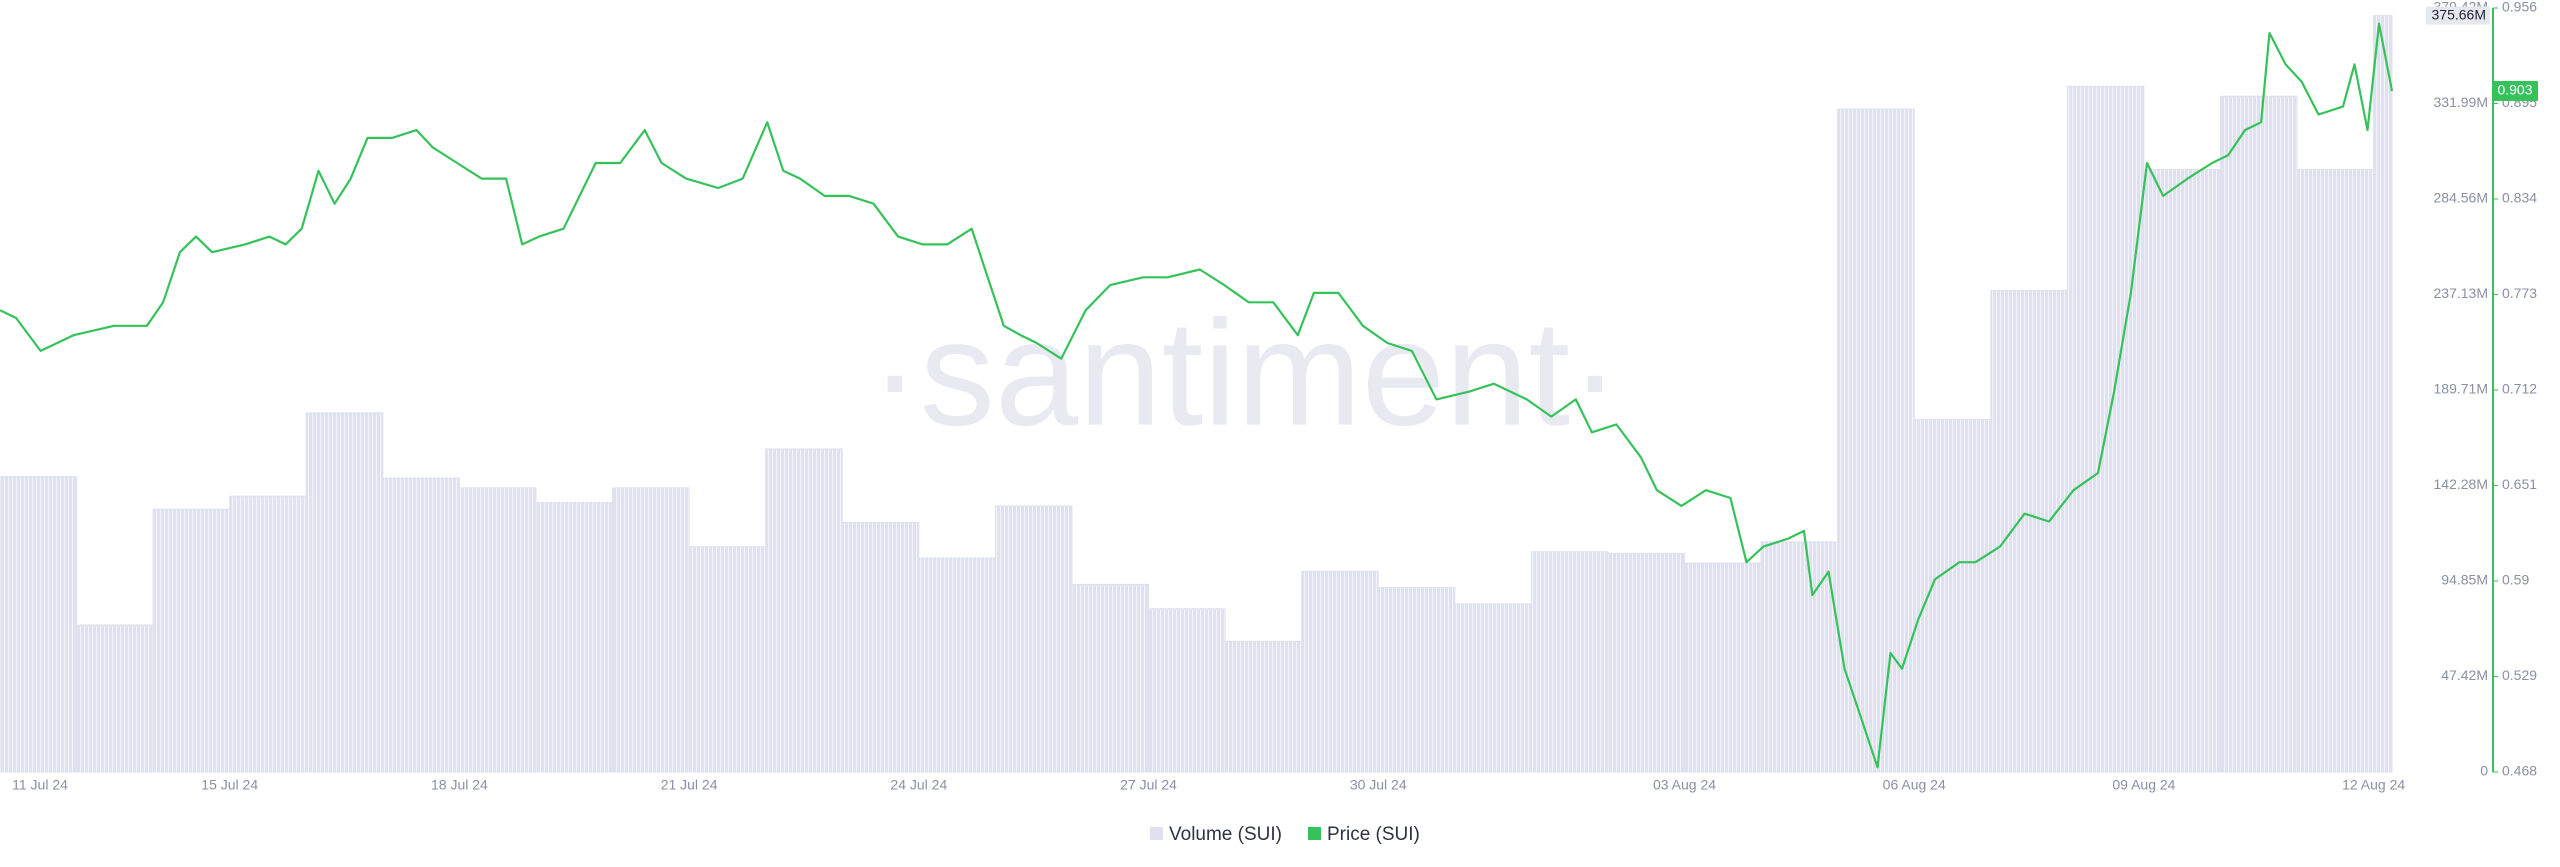 This screenshot has height=867, width=2560. I want to click on y2-tick-label: 0.712, so click(2519, 389).